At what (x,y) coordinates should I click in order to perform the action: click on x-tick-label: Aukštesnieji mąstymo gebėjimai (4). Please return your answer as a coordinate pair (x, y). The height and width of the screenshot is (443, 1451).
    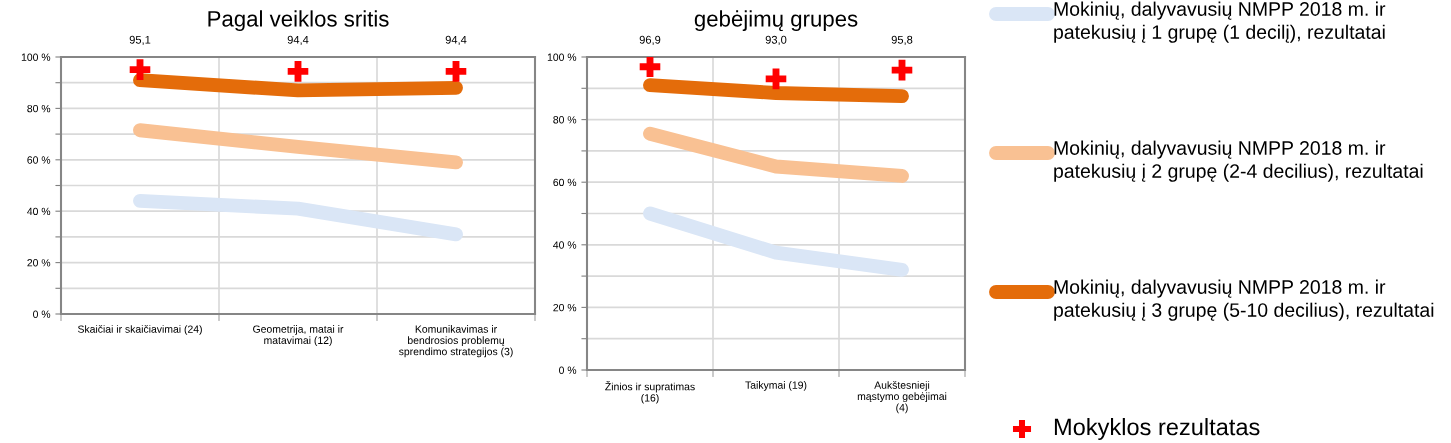
    Looking at the image, I should click on (902, 397).